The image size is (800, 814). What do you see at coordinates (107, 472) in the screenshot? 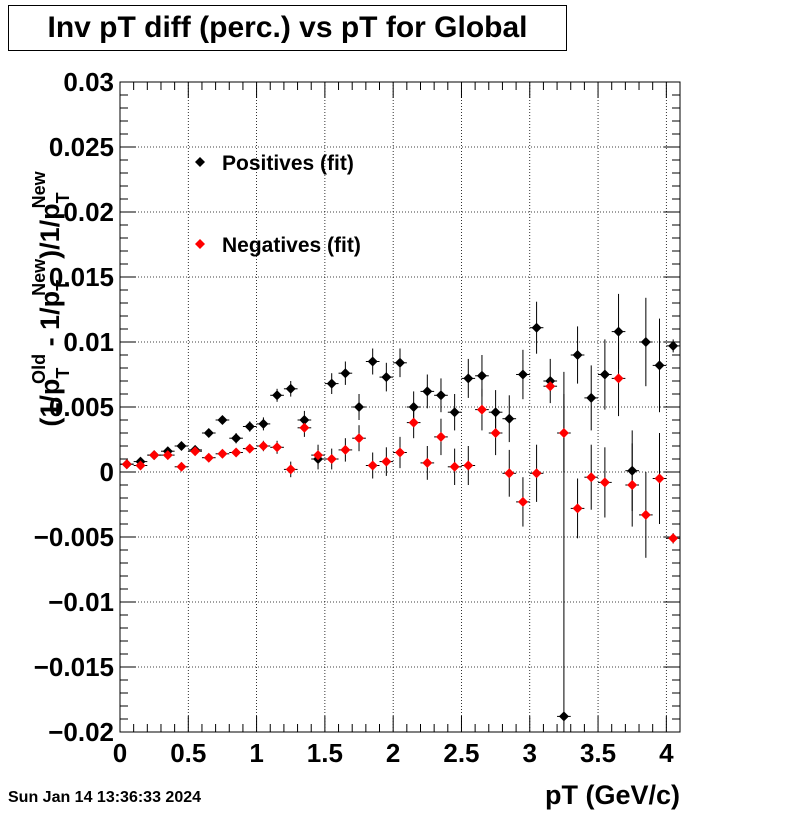
I see `y-tick-label: 0` at bounding box center [107, 472].